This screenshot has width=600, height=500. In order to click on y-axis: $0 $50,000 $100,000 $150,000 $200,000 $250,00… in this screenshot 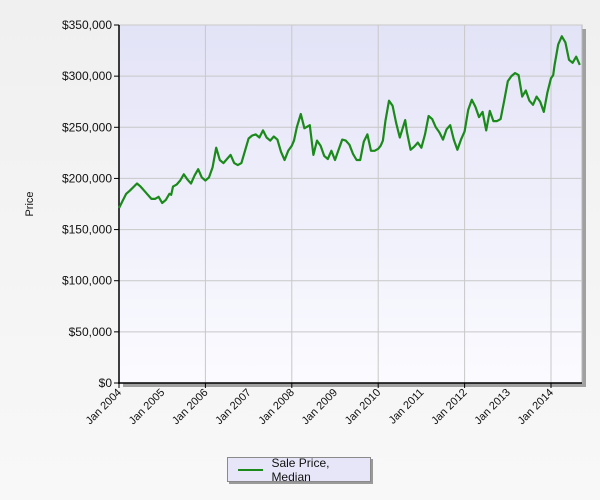, I will do `click(90, 204)`.